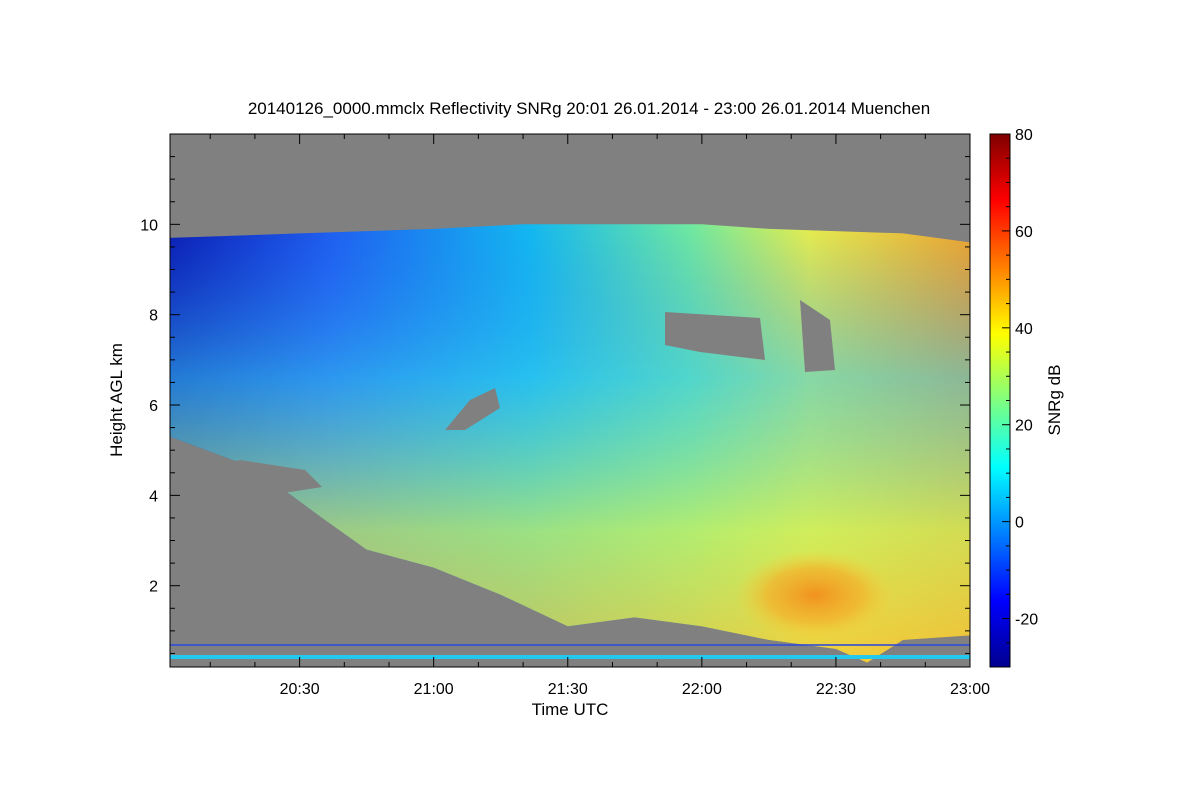  I want to click on colorbar-tick-label: 40, so click(1024, 329).